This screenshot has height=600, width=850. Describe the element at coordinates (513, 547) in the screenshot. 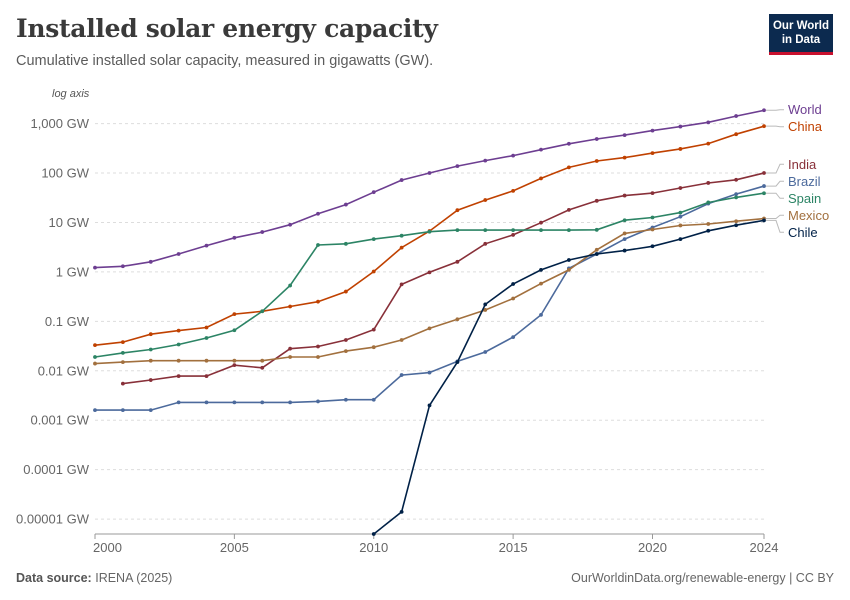

I see `x-tick-label: 2015` at that location.